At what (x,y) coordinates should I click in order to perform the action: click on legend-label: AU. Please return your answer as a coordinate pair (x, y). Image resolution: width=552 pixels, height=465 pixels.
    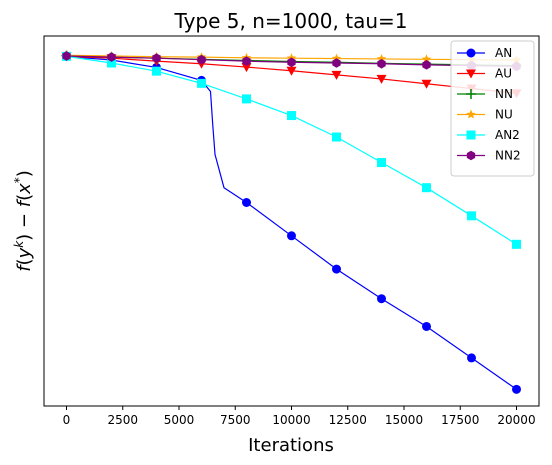
    Looking at the image, I should click on (503, 74).